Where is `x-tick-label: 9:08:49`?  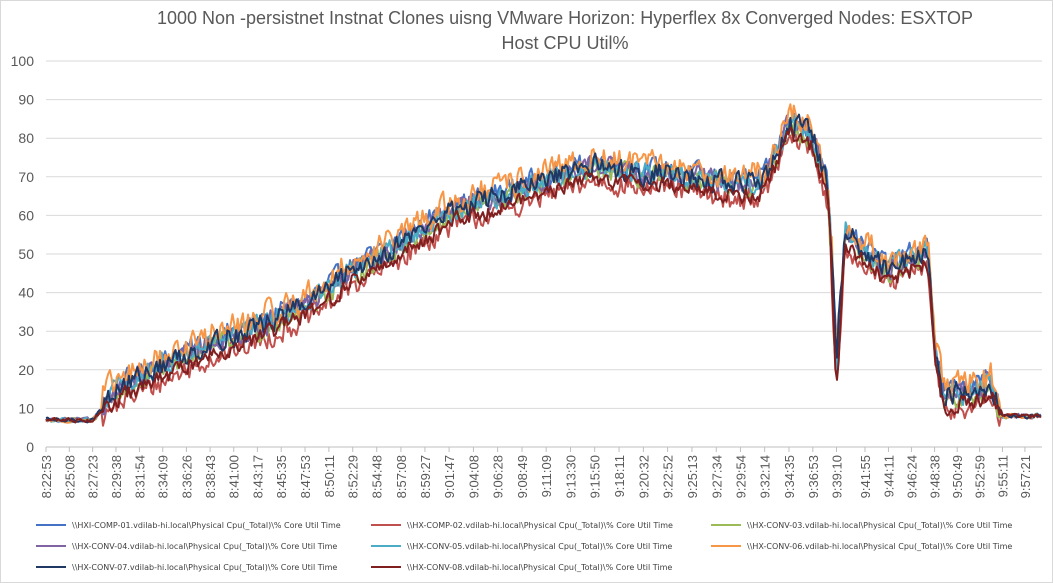
x-tick-label: 9:08:49 is located at coordinates (522, 476).